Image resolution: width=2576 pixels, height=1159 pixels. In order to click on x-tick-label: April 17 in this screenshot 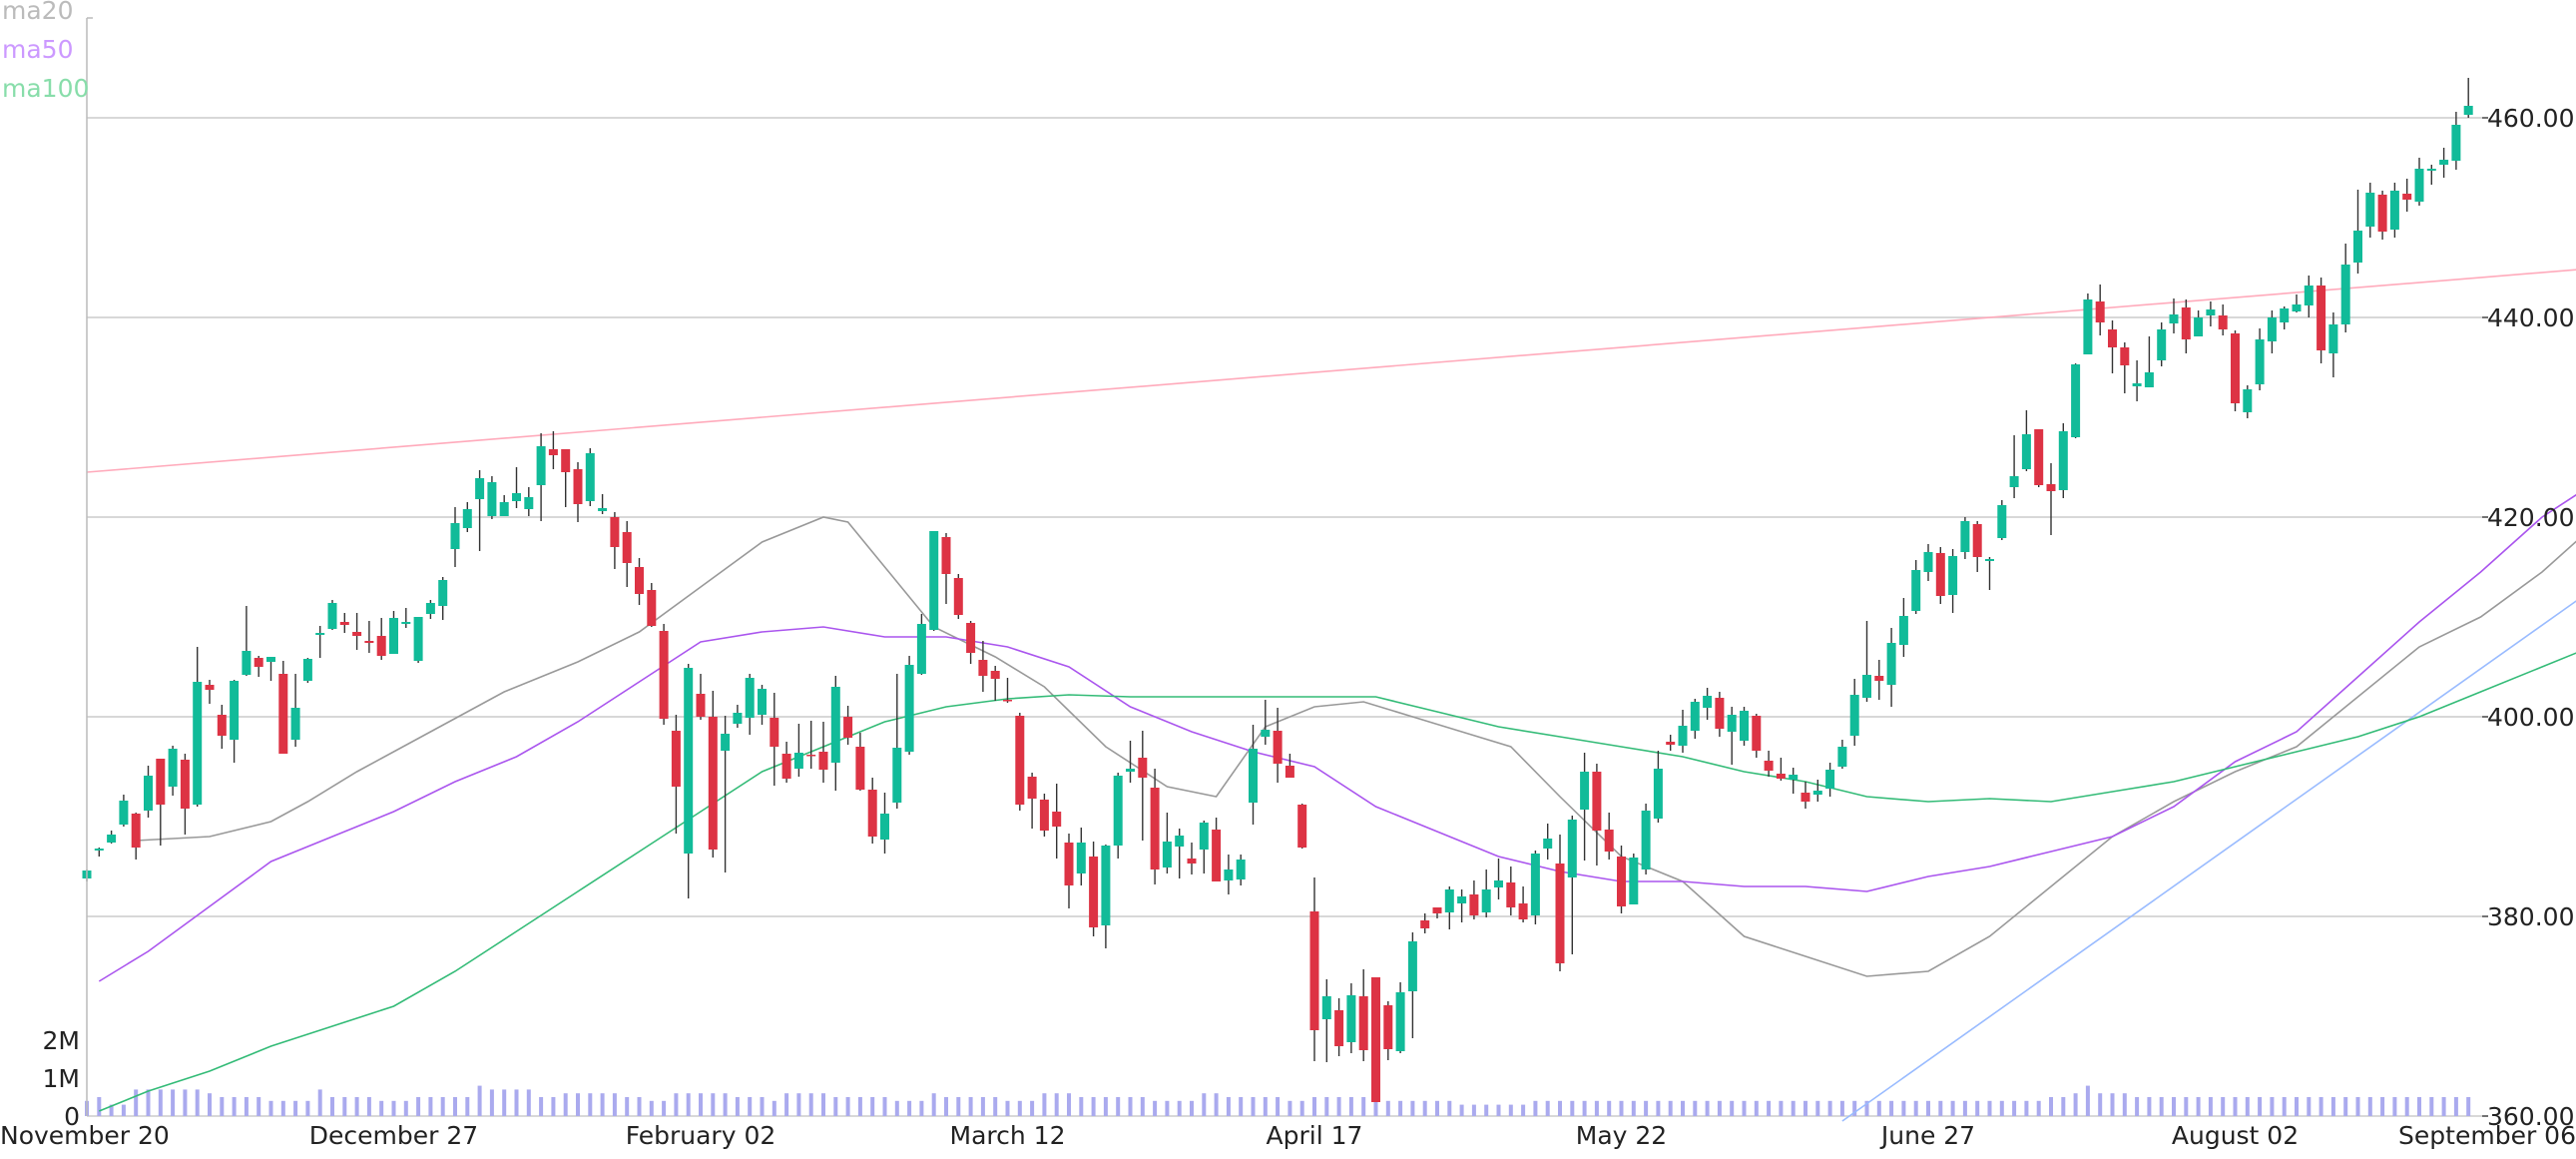, I will do `click(1315, 1135)`.